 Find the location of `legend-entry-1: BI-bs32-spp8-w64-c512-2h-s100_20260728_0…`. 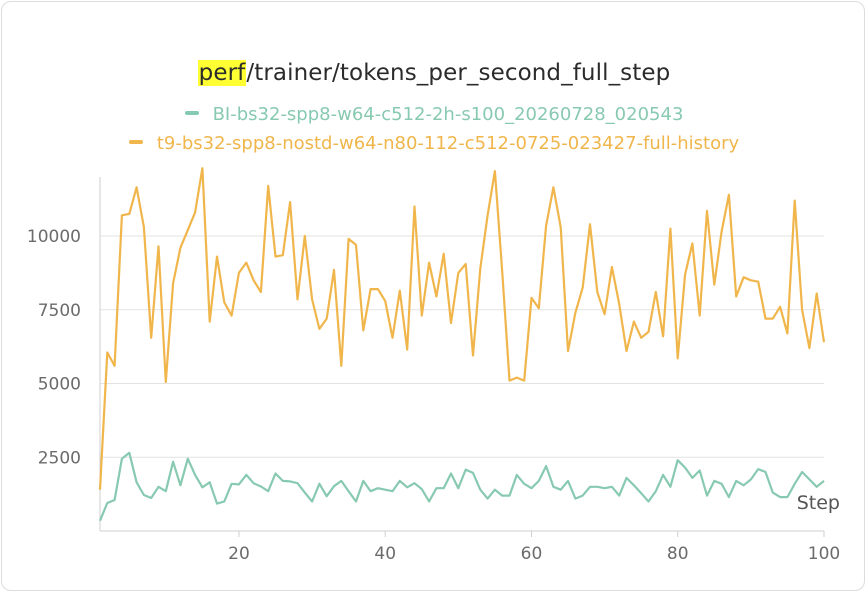

legend-entry-1: BI-bs32-spp8-w64-c512-2h-s100_20260728_0… is located at coordinates (434, 114).